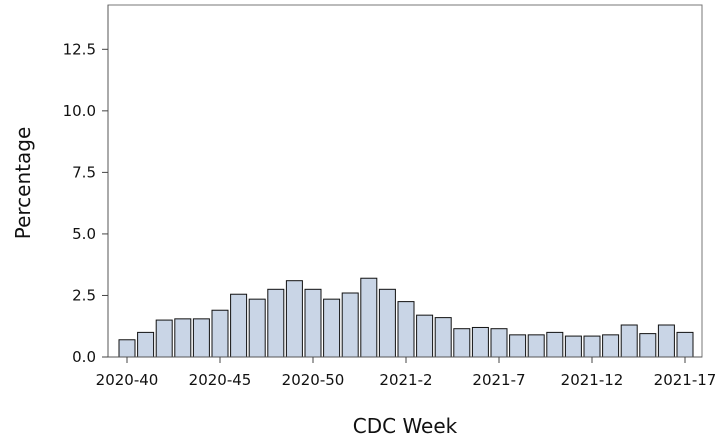 This screenshot has height=440, width=719. Describe the element at coordinates (127, 380) in the screenshot. I see `x-tick-label: 2020-40` at that location.